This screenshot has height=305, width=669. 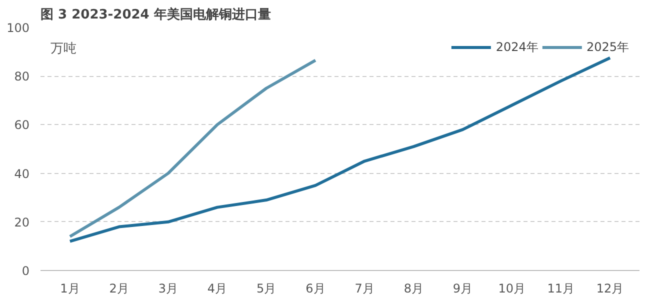 What do you see at coordinates (217, 289) in the screenshot?
I see `x-tick-label: 4月` at bounding box center [217, 289].